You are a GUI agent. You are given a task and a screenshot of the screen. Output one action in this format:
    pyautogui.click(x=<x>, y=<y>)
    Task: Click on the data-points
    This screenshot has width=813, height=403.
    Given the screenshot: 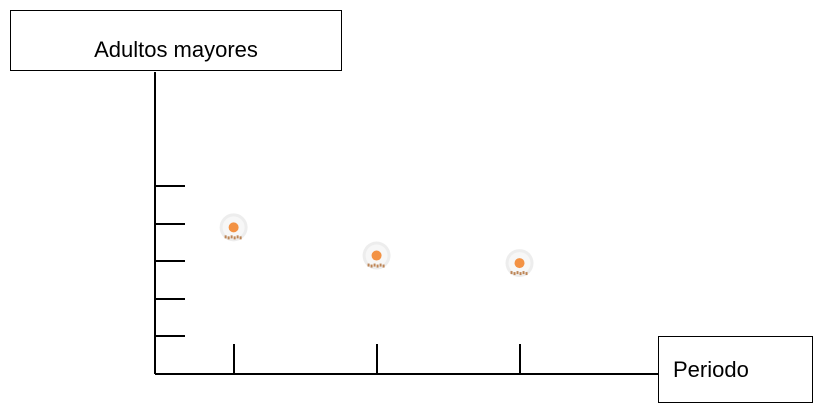 What is the action you would take?
    pyautogui.click(x=376, y=245)
    